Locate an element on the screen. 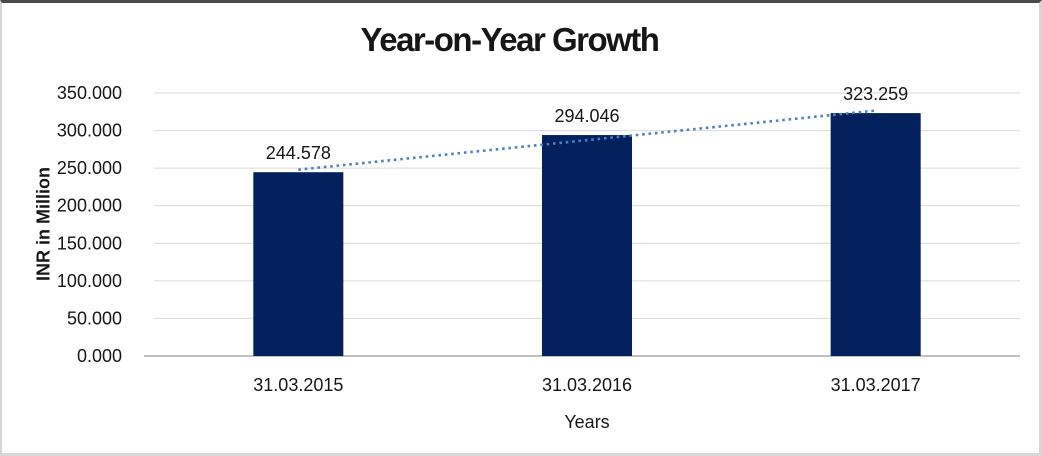 The width and height of the screenshot is (1042, 456). y-tick-label: 50.000 is located at coordinates (94, 318).